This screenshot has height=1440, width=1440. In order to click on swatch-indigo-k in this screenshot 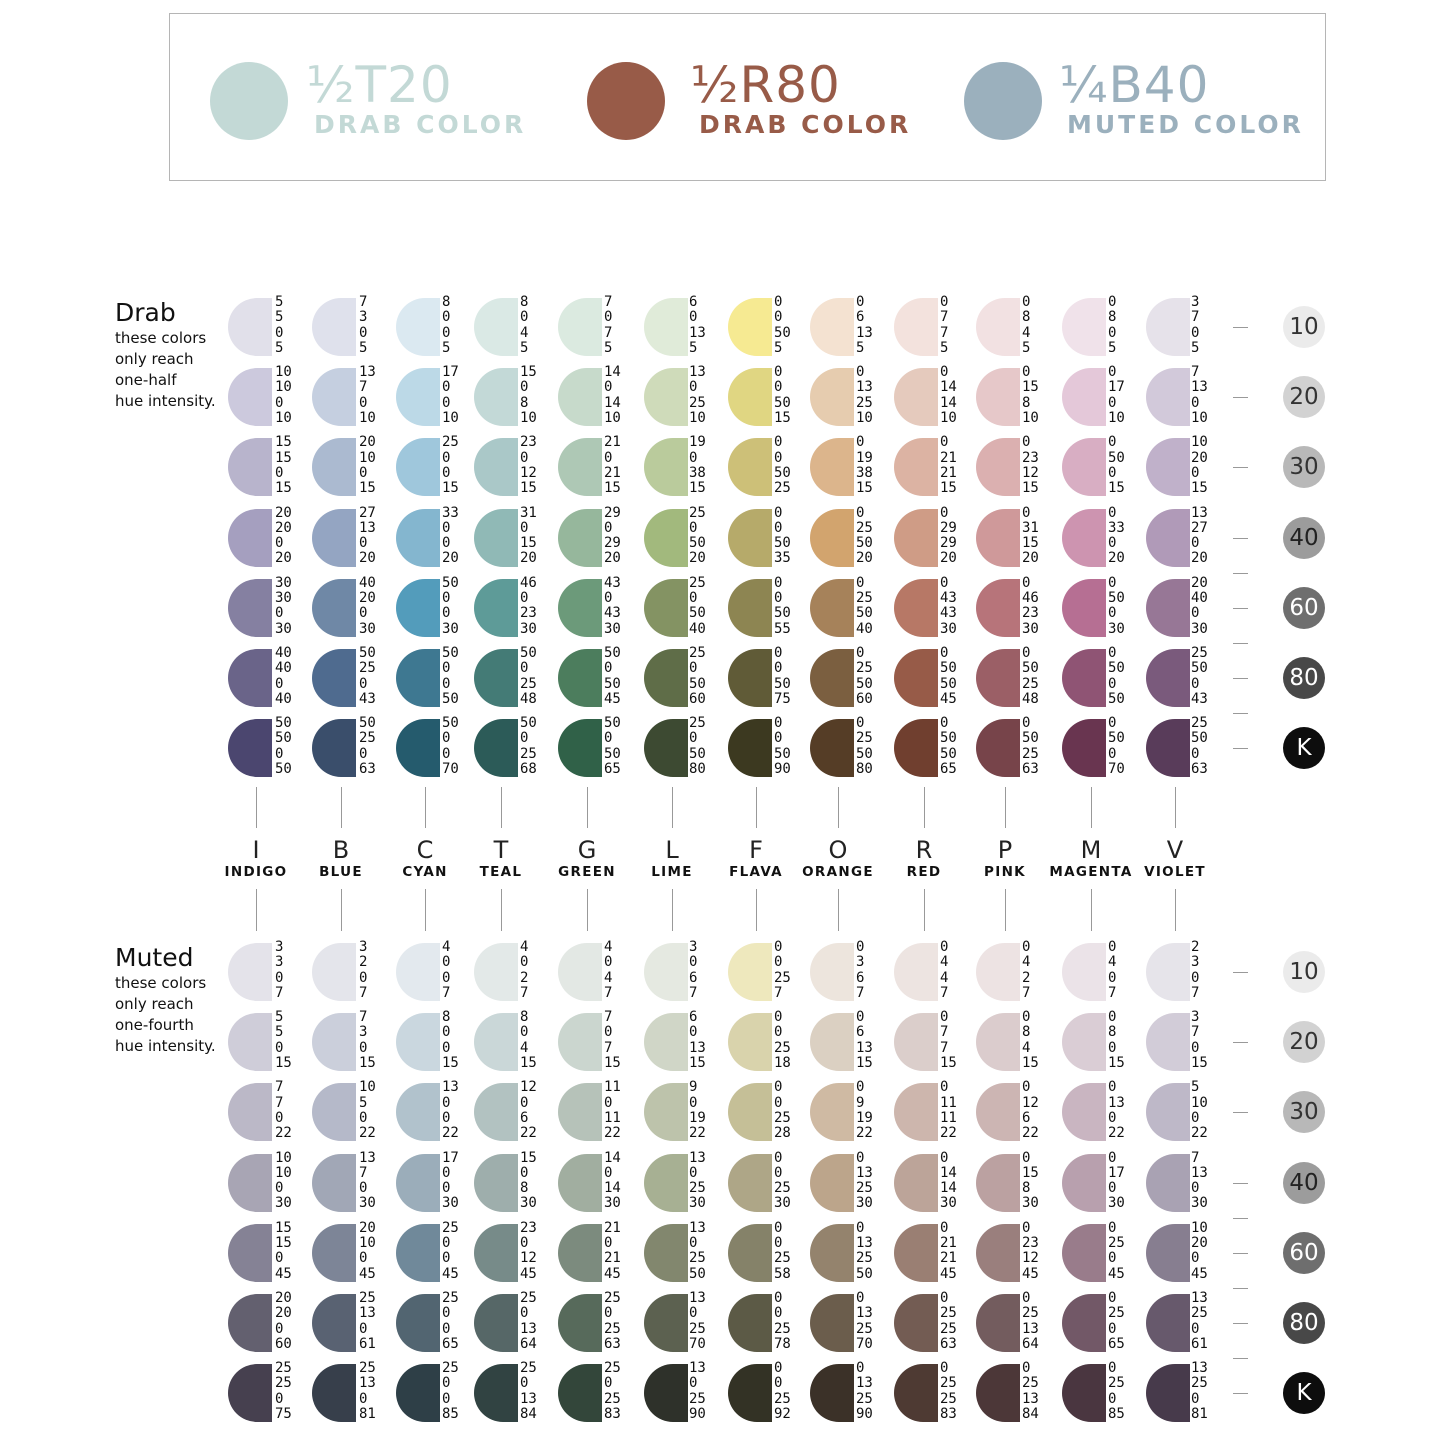, I will do `click(250, 748)`.